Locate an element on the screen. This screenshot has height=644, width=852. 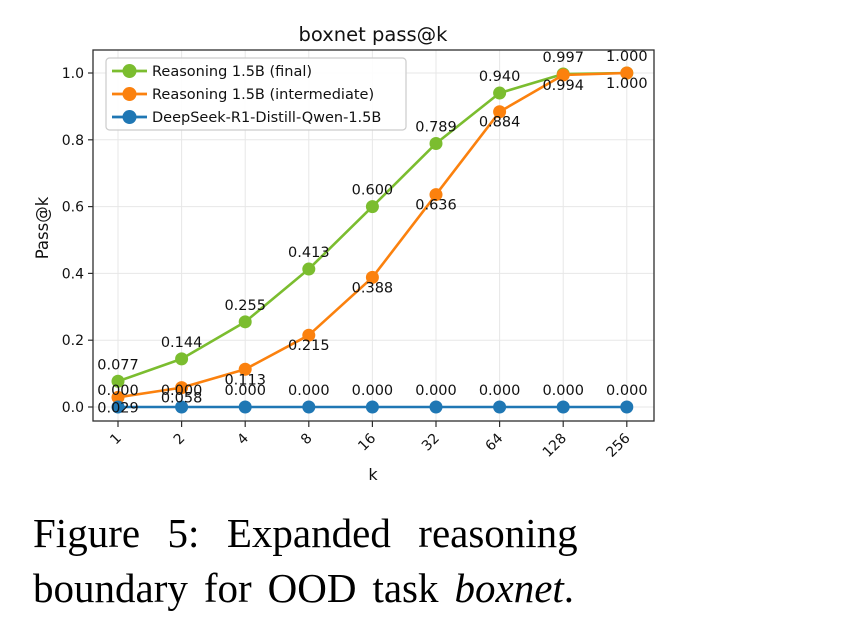
y-tick-label: 0.8 is located at coordinates (73, 141).